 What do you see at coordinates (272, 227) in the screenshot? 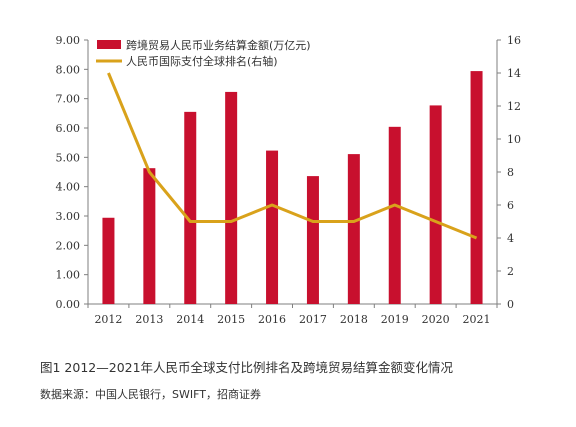
I see `bar-2016` at bounding box center [272, 227].